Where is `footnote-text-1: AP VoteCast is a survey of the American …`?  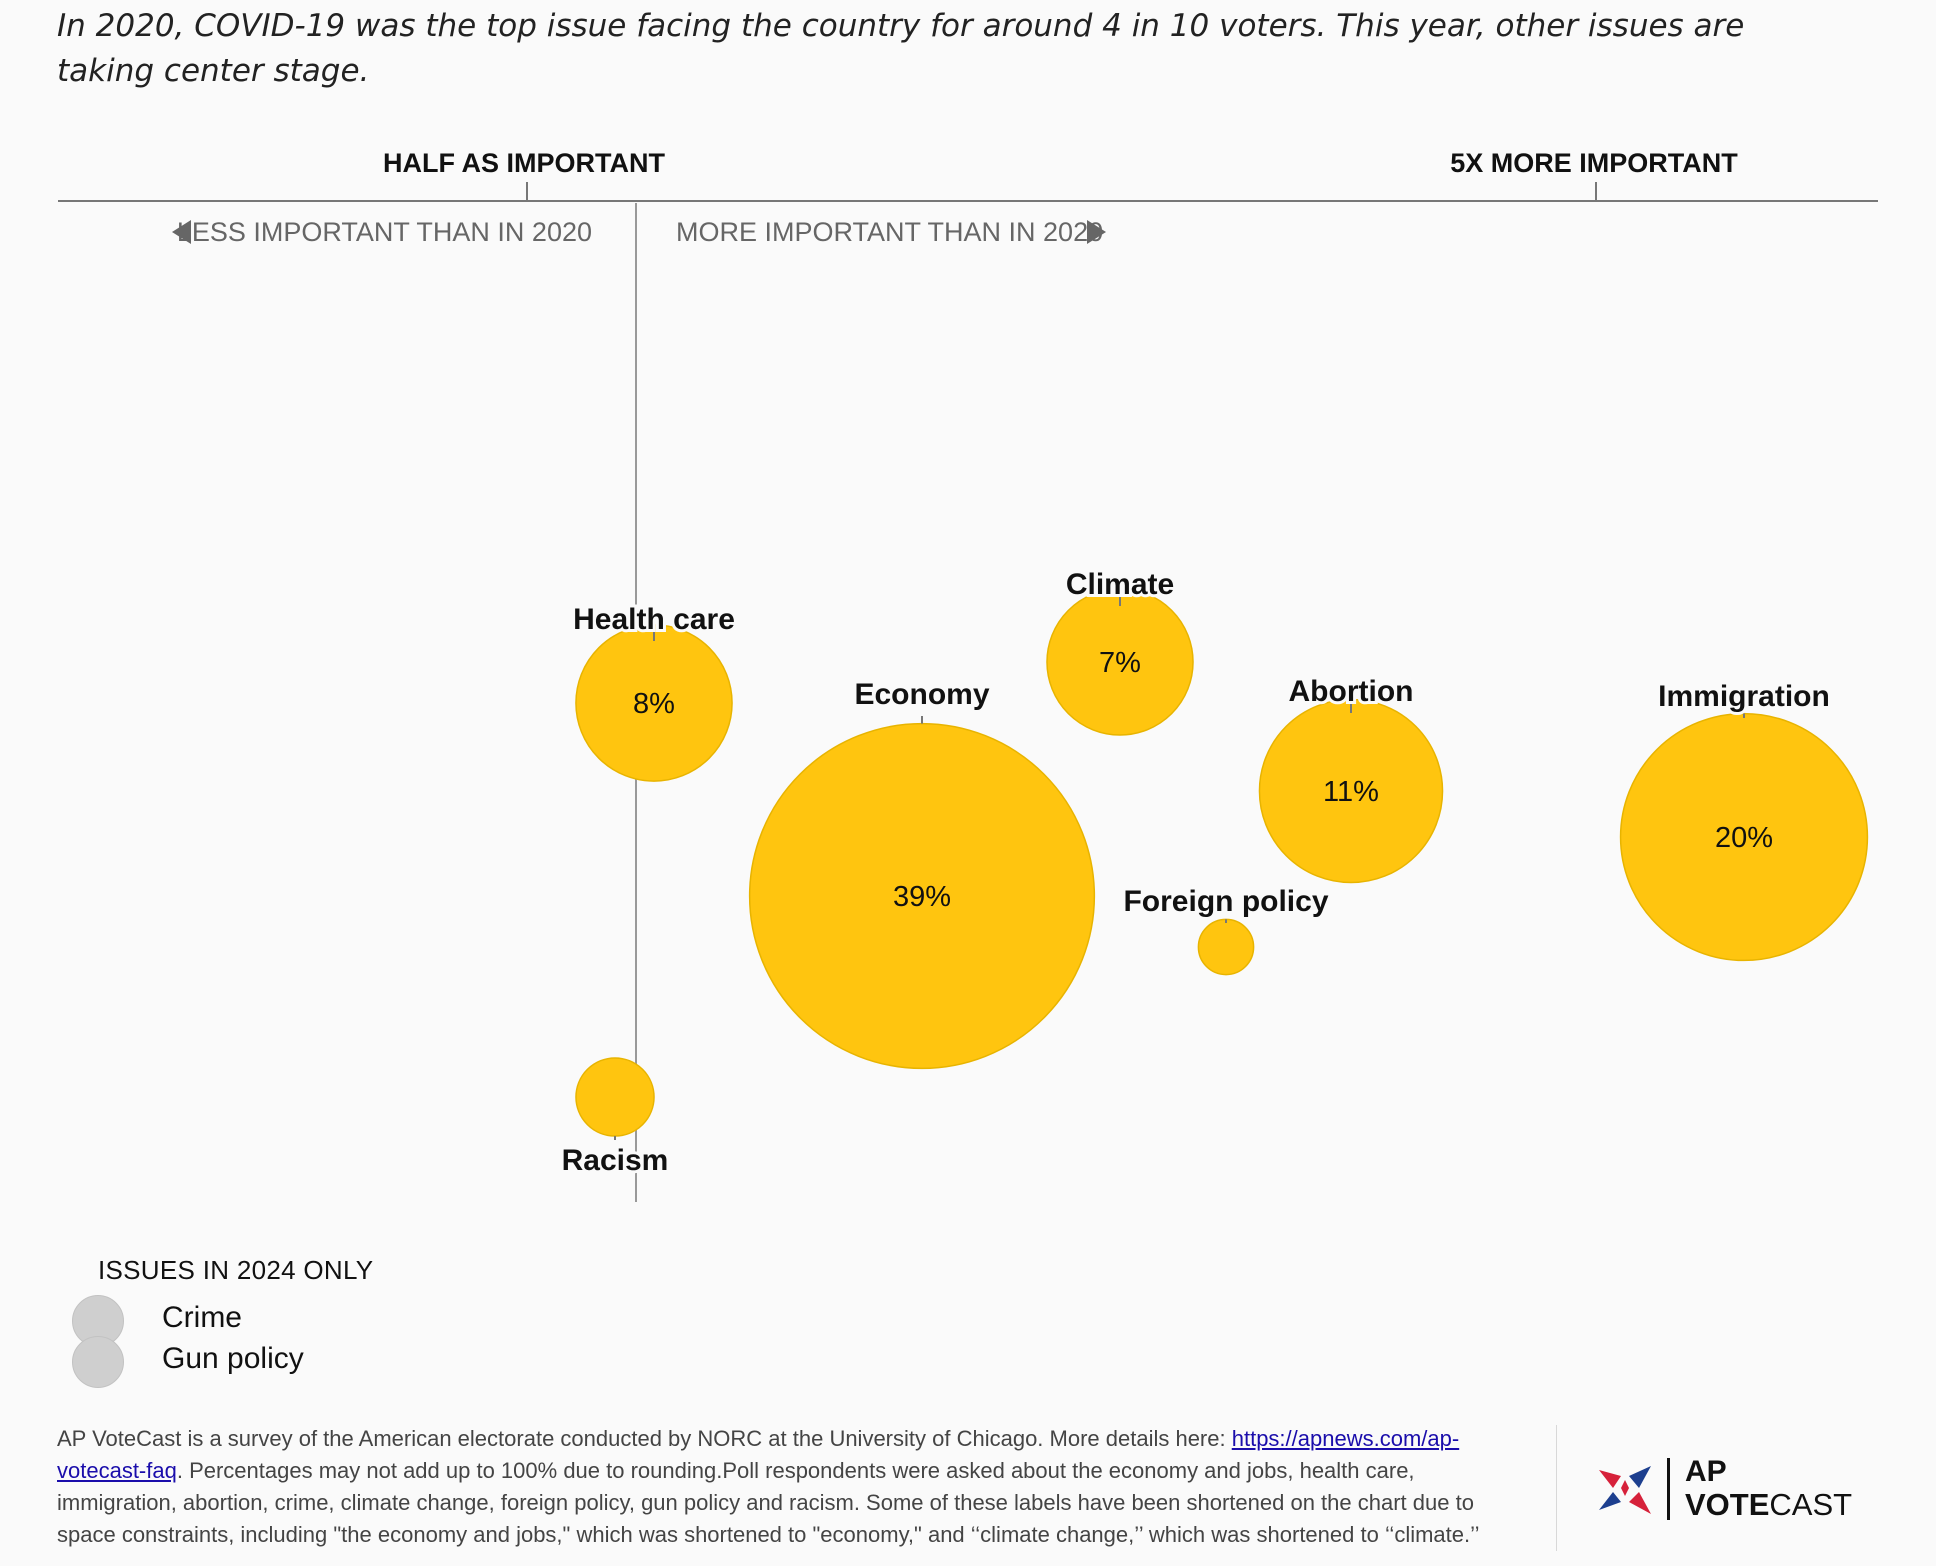
footnote-text-1: AP VoteCast is a survey of the American … is located at coordinates (644, 1438).